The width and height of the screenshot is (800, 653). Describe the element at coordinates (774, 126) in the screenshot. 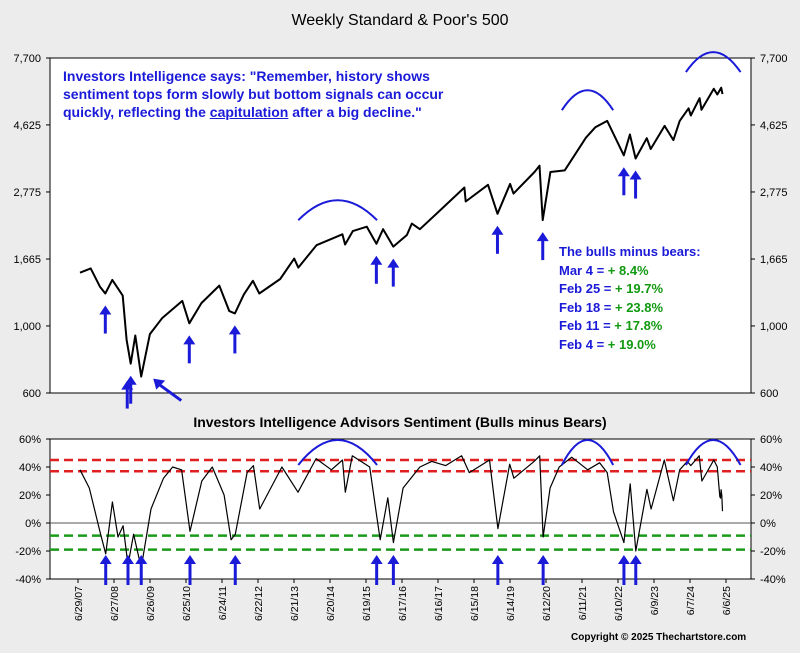

I see `price-y-tick-right: 4,625` at that location.